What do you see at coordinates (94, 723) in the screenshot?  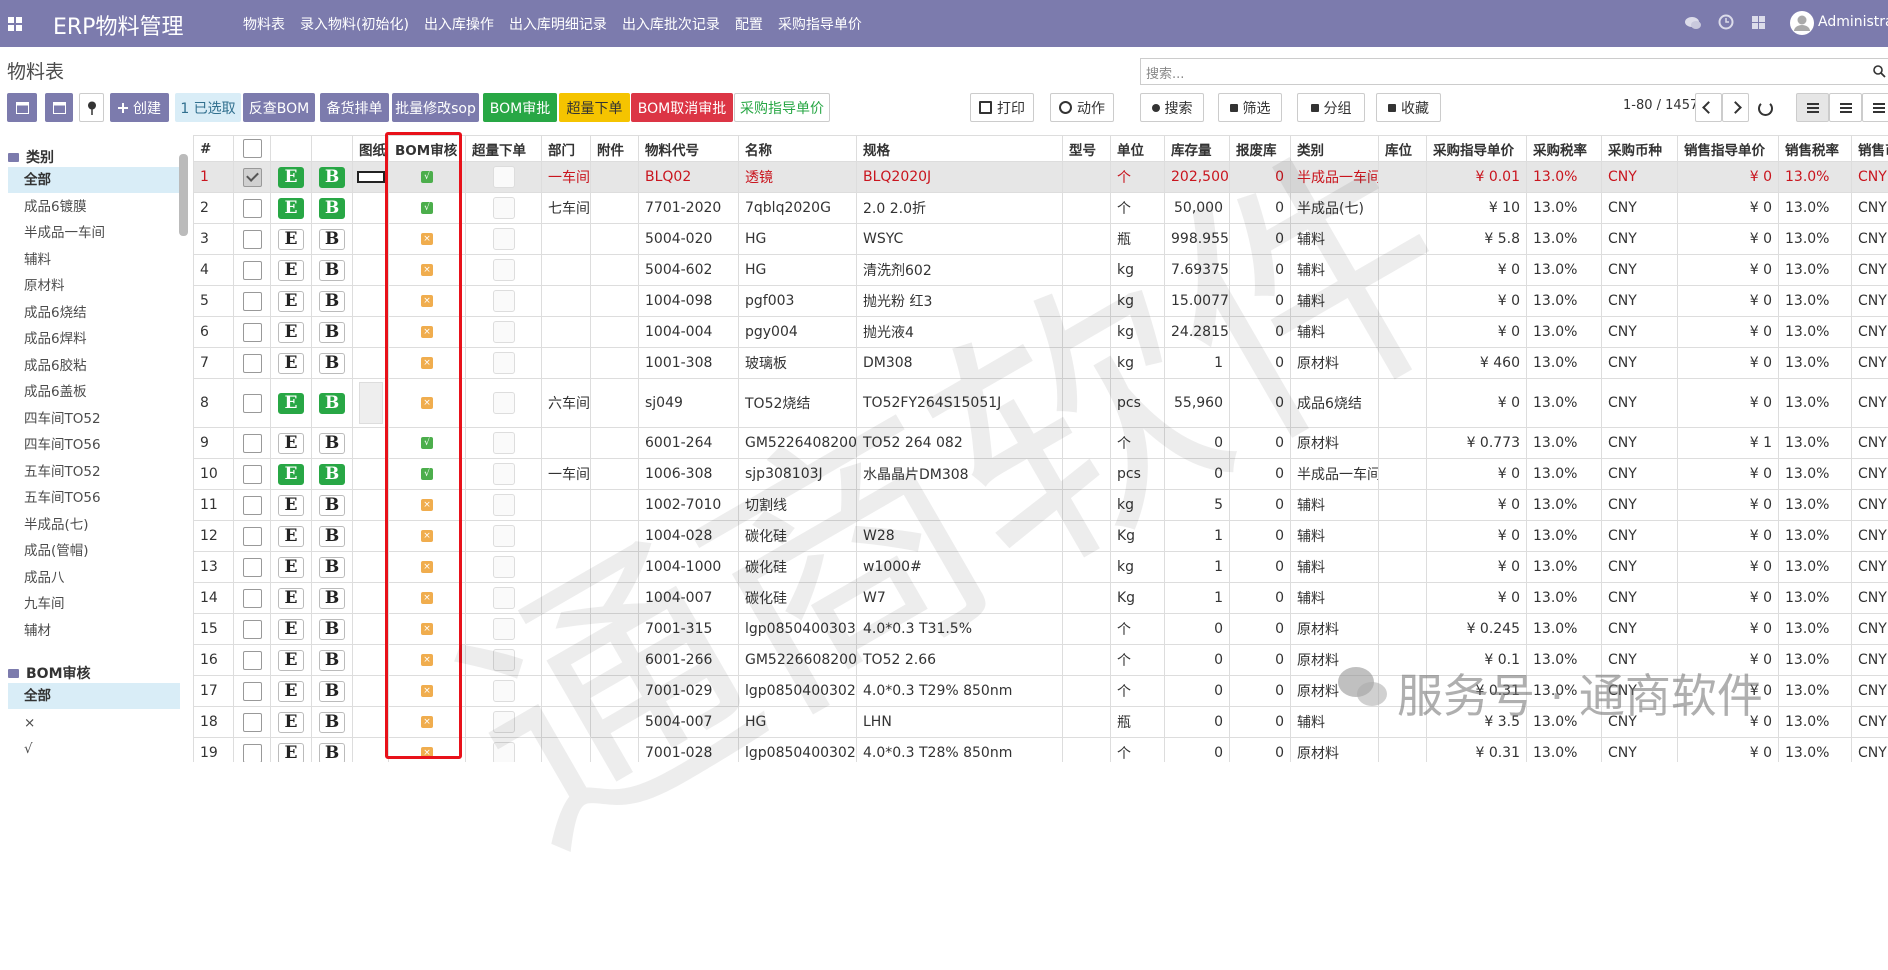 I see `sidebar-item: ×` at bounding box center [94, 723].